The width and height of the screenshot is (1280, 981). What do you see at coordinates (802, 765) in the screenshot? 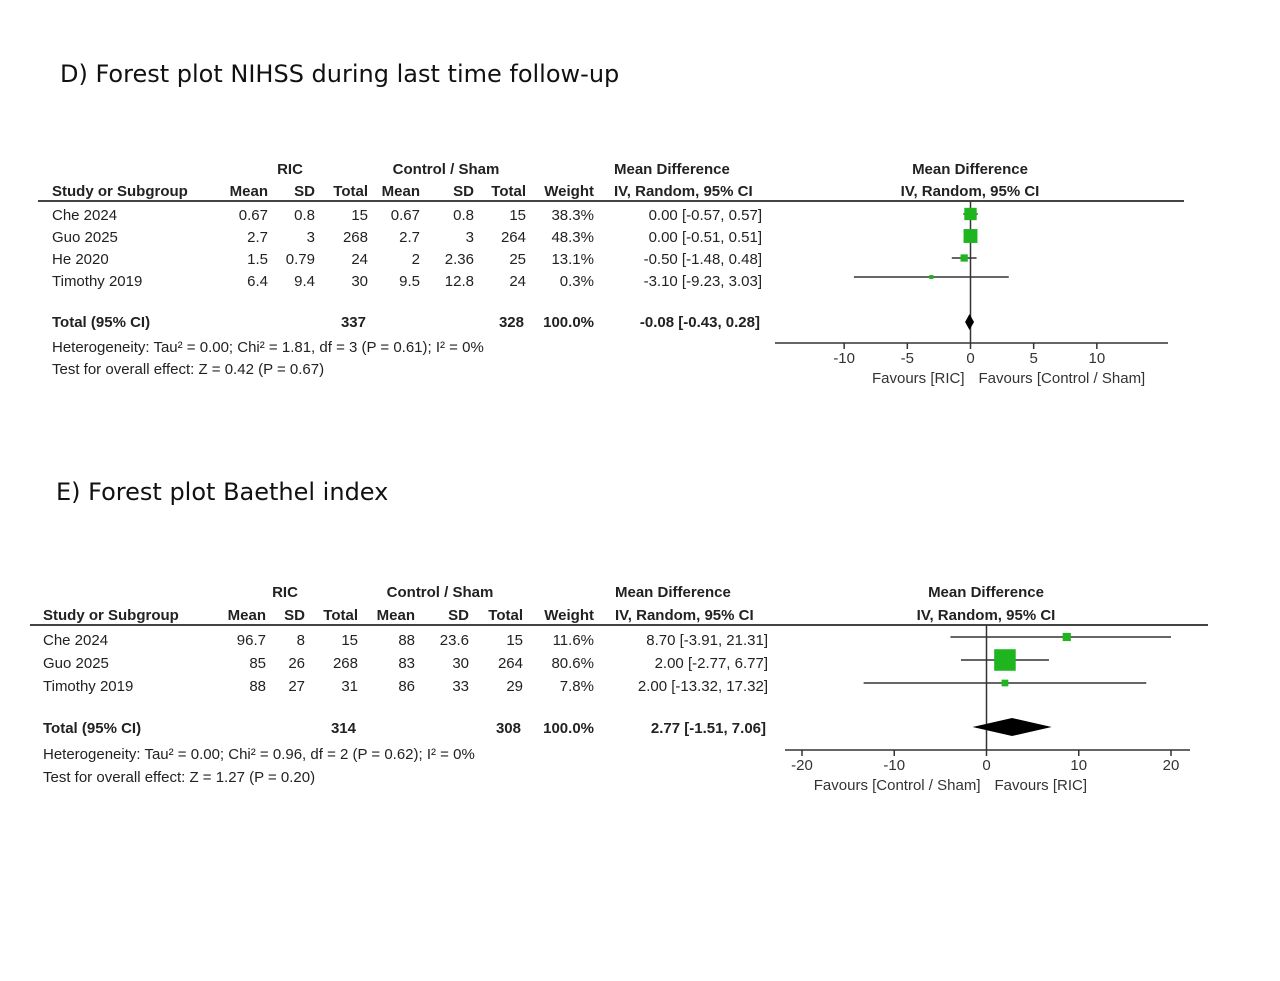
I see `x-tick-label: -20` at bounding box center [802, 765].